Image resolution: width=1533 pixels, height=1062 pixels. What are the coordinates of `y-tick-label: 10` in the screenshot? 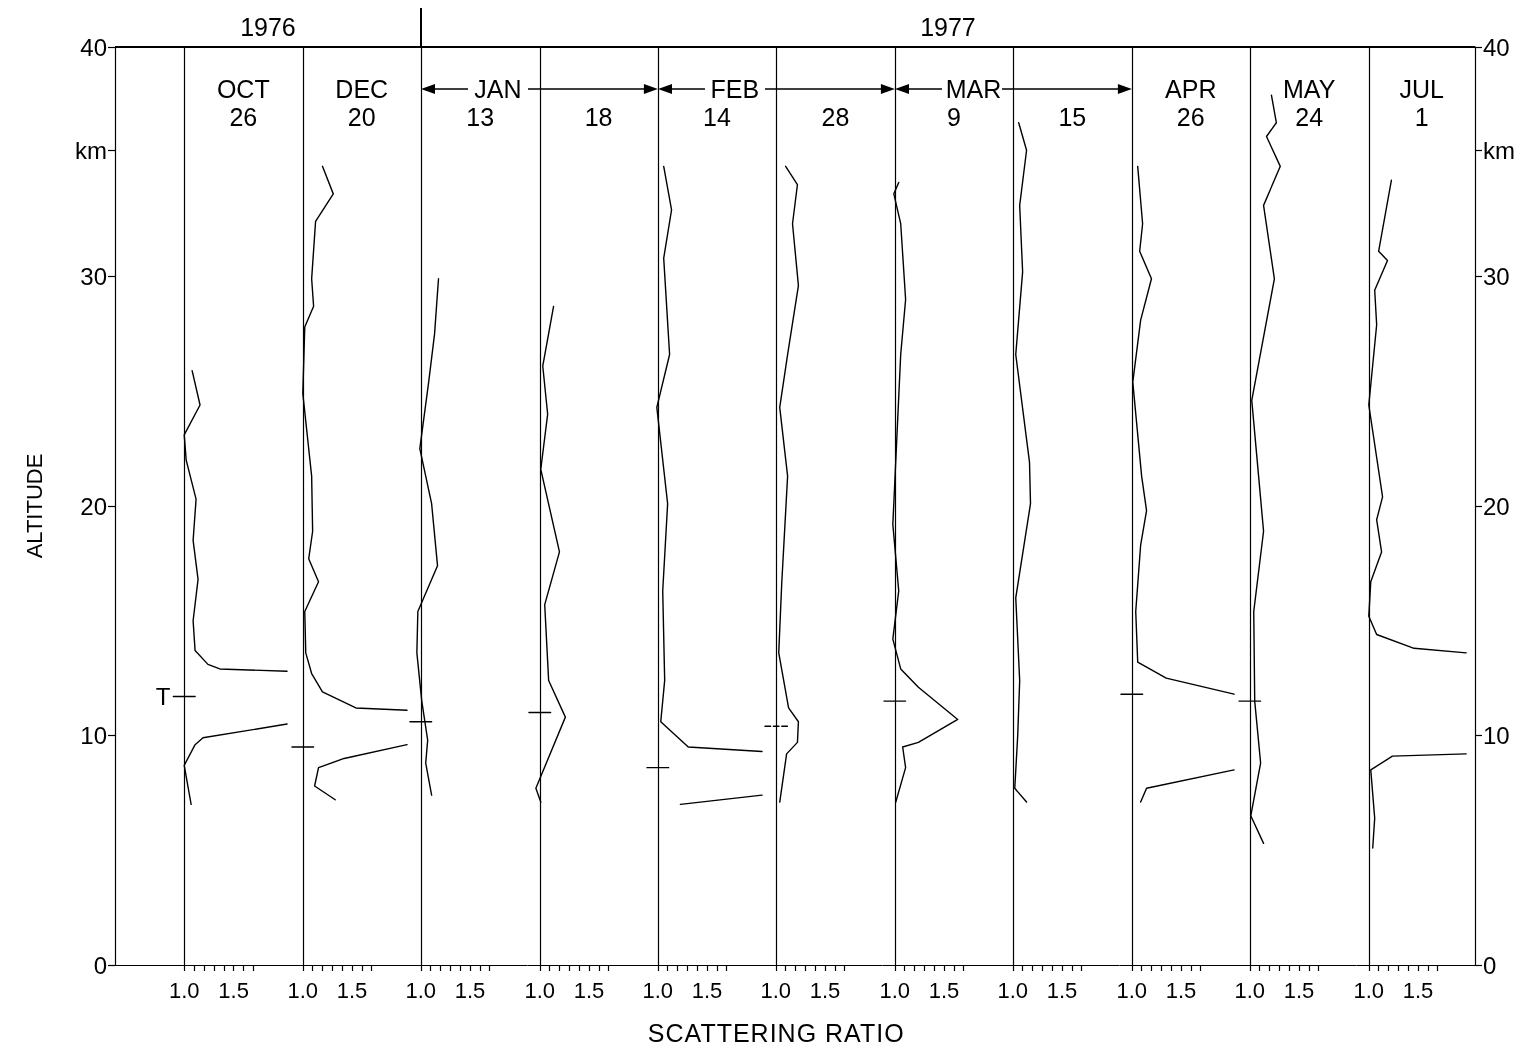 It's located at (93, 735).